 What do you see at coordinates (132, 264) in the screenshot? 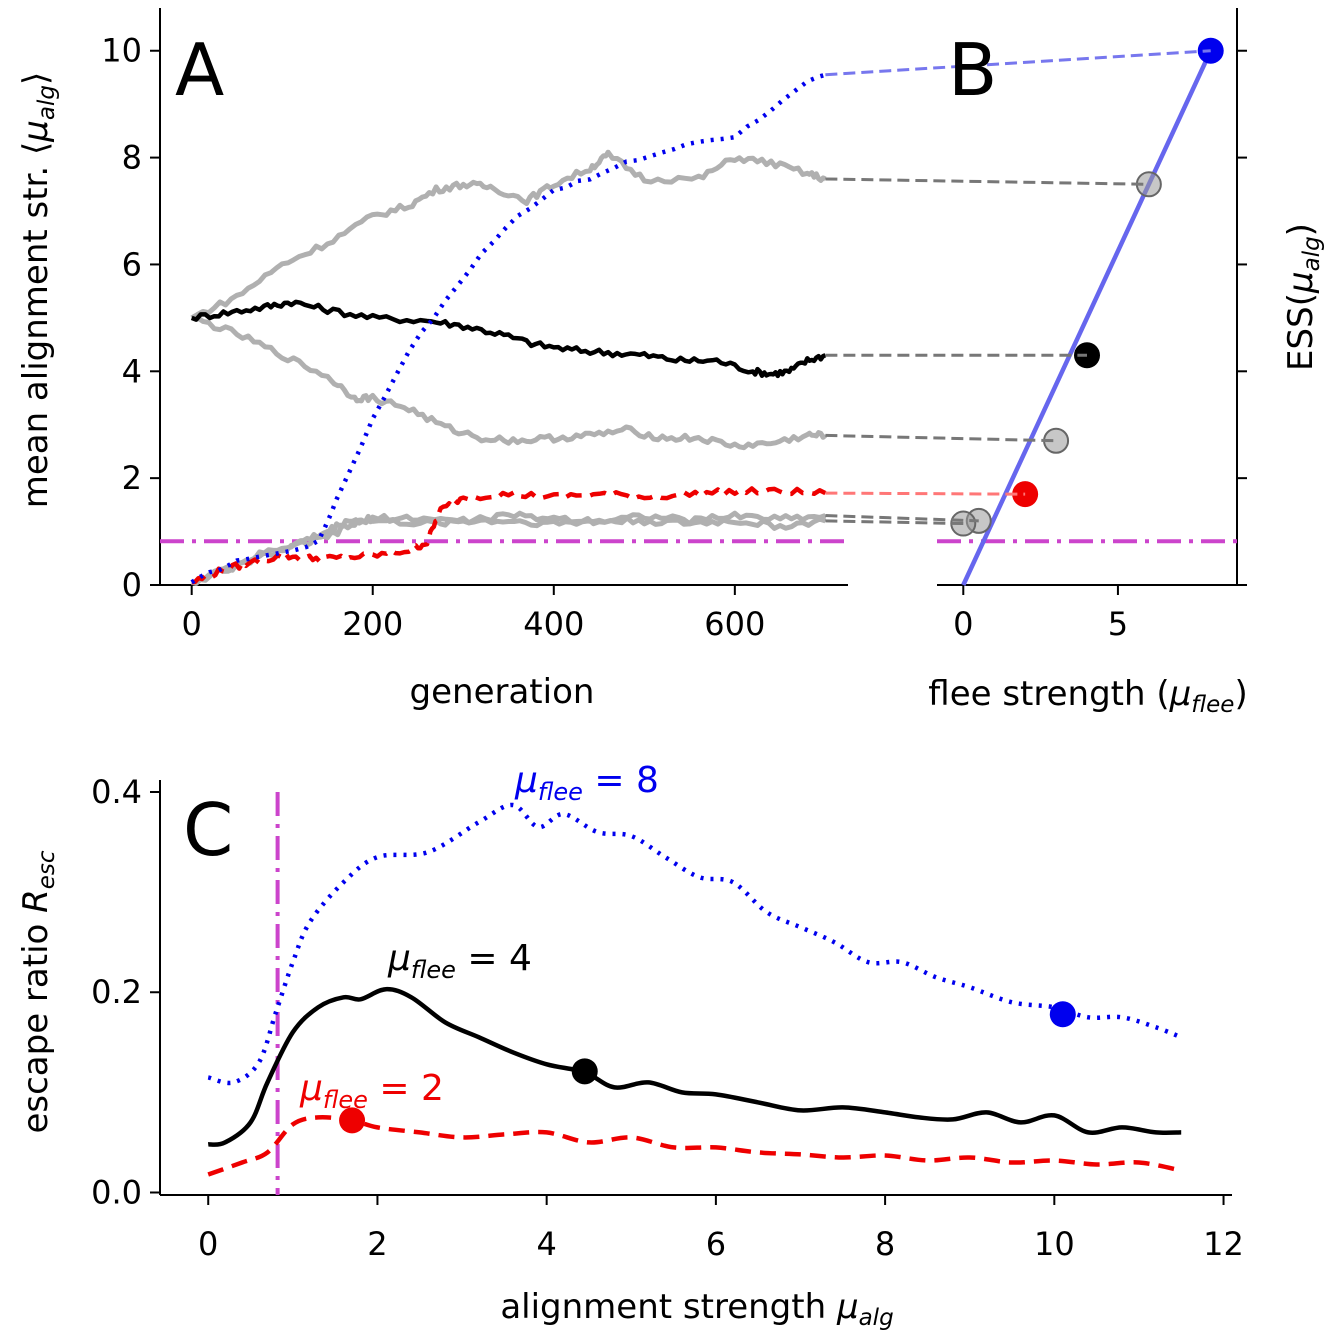
I see `panel-a-y-tick-label: 6` at bounding box center [132, 264].